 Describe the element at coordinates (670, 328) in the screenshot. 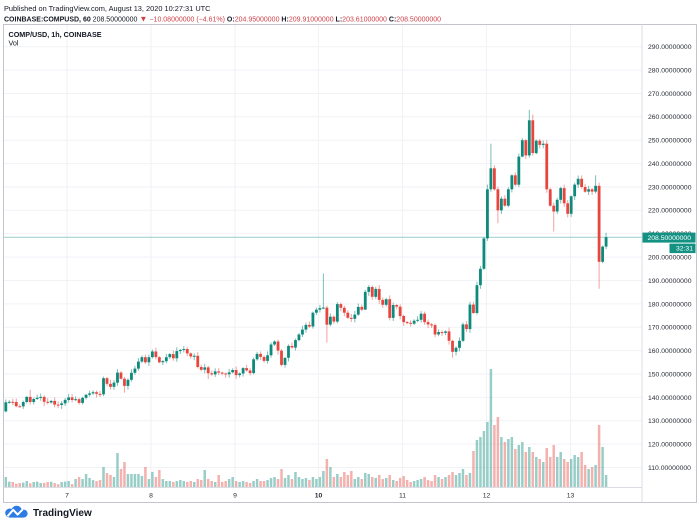

I see `svg-text: 170.00000000` at that location.